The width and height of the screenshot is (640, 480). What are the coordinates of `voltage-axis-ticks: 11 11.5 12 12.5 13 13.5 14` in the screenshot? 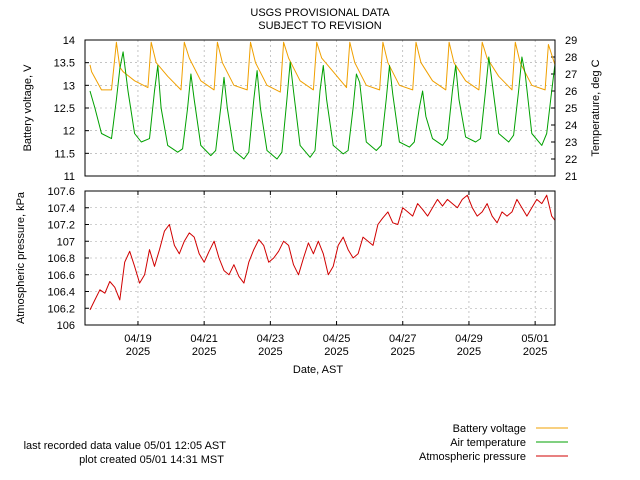 It's located at (71, 109).